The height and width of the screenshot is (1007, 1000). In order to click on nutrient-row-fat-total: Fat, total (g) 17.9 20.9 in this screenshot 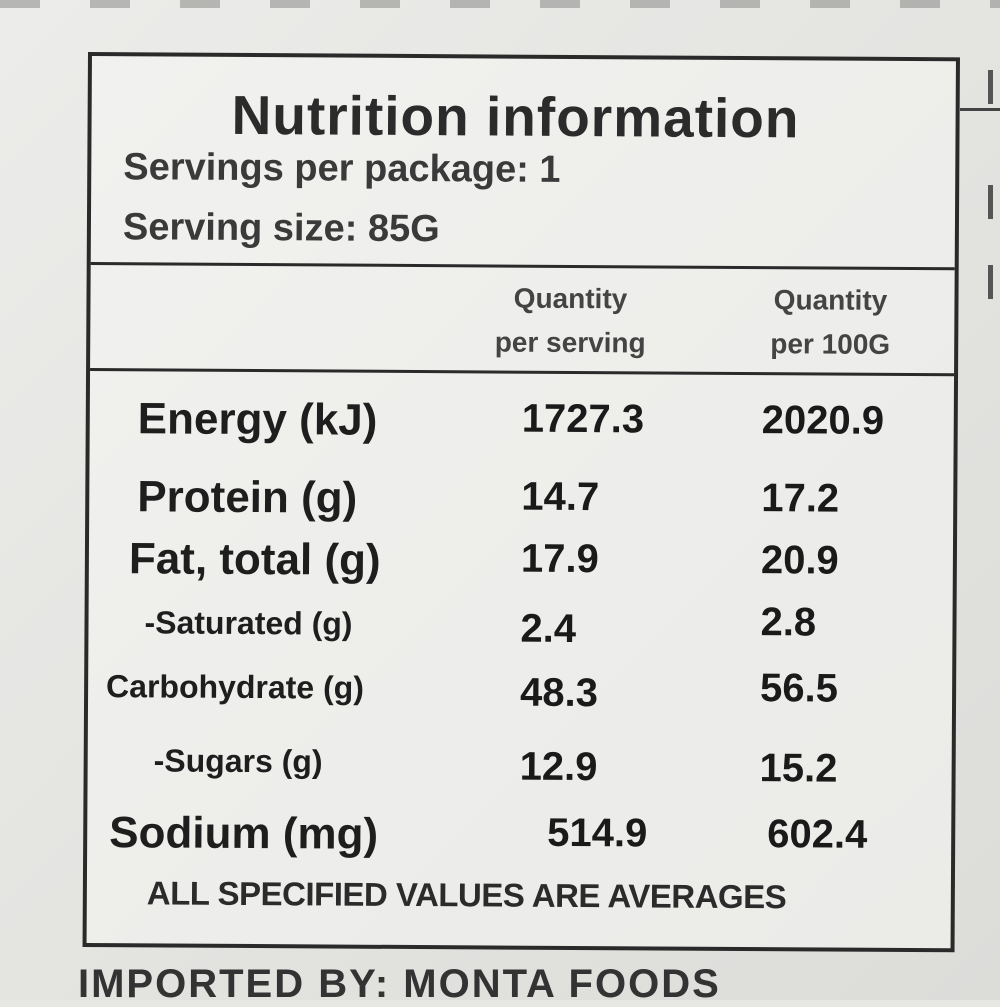, I will do `click(521, 566)`.